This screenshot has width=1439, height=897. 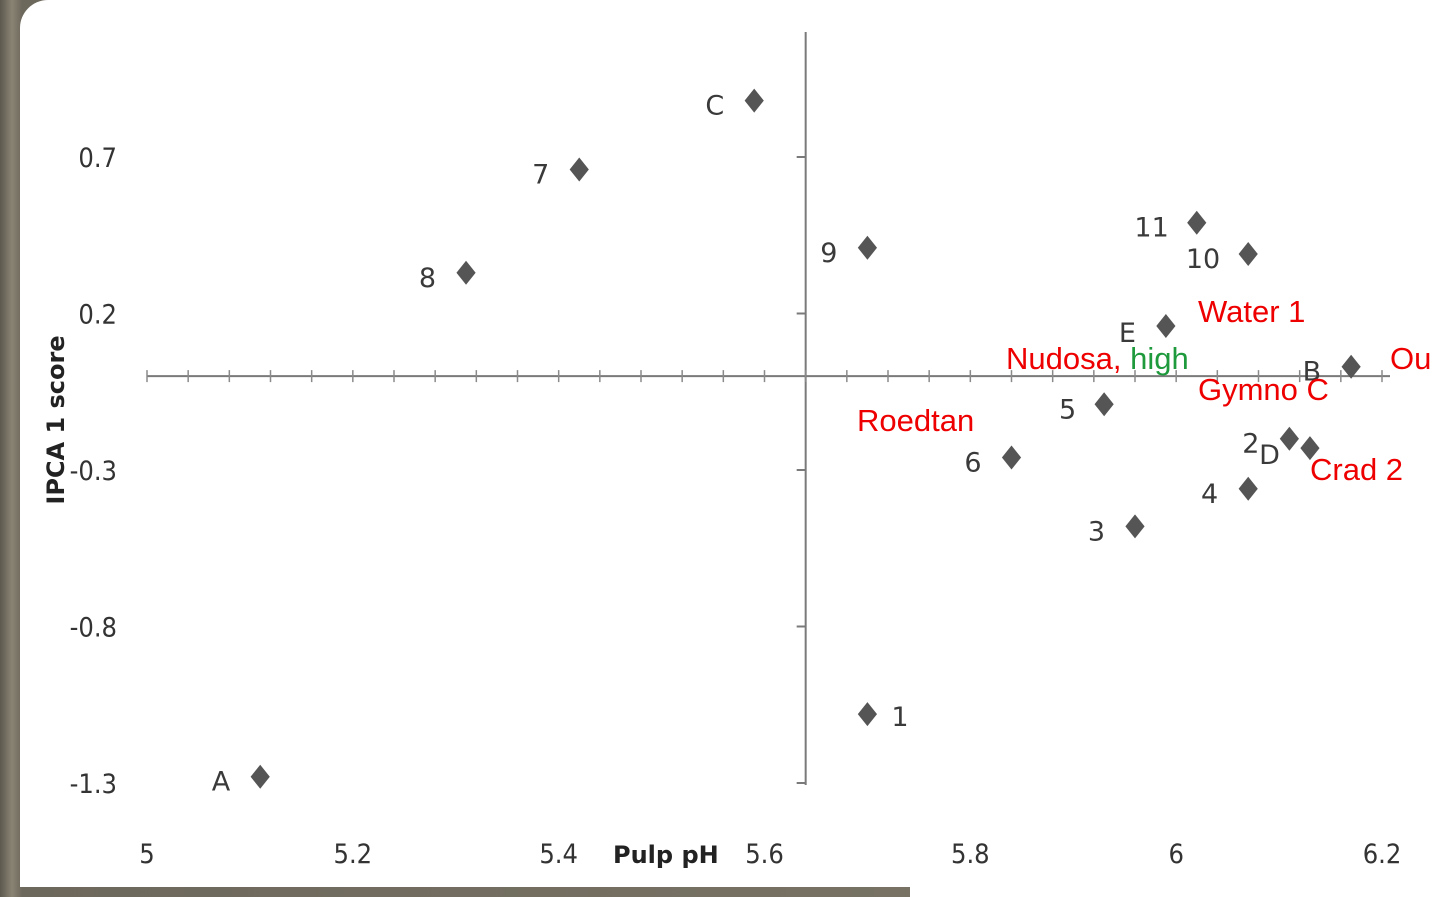 I want to click on x-tick-label: 5, so click(x=146, y=854).